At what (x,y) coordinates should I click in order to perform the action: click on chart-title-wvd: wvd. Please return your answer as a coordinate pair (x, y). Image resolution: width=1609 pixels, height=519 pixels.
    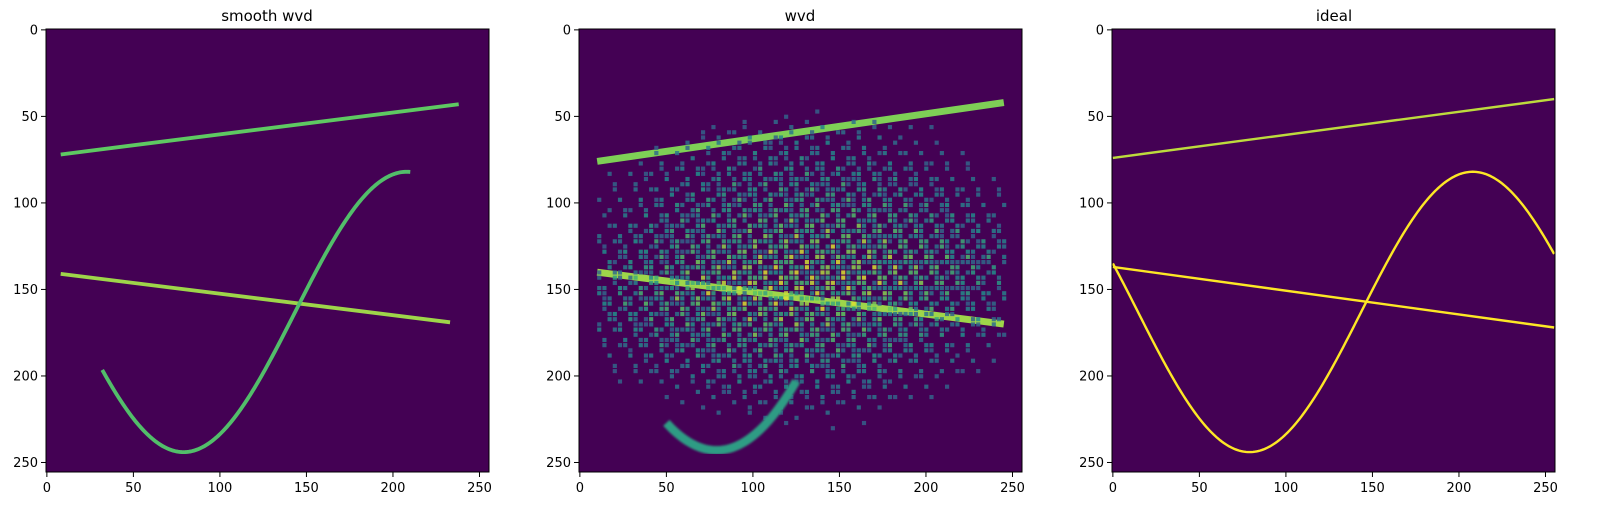
    Looking at the image, I should click on (800, 16).